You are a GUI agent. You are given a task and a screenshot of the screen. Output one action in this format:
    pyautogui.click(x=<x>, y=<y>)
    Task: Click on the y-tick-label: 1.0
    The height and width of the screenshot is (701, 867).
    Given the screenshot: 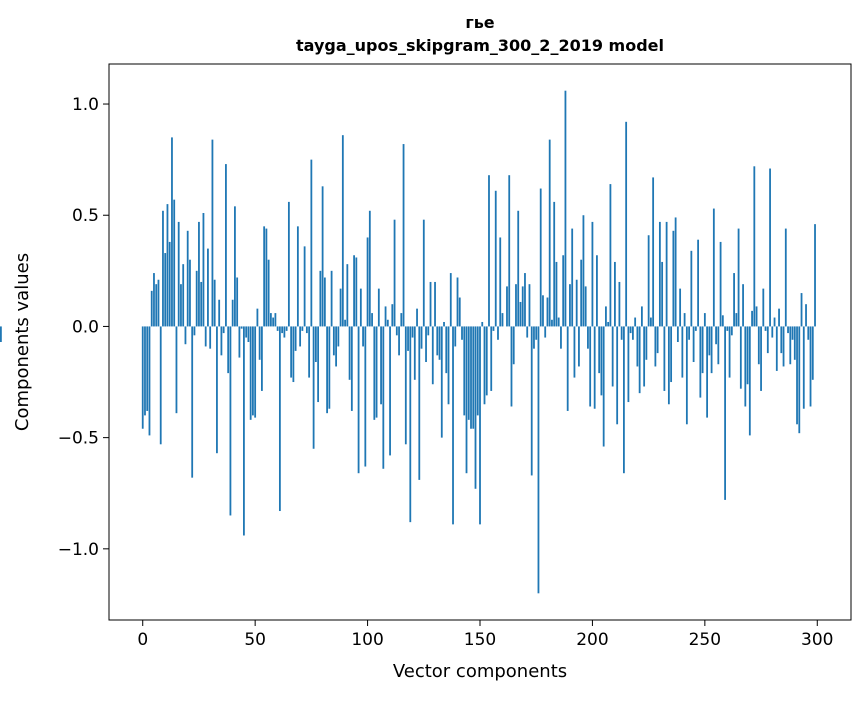 What is the action you would take?
    pyautogui.click(x=85, y=105)
    